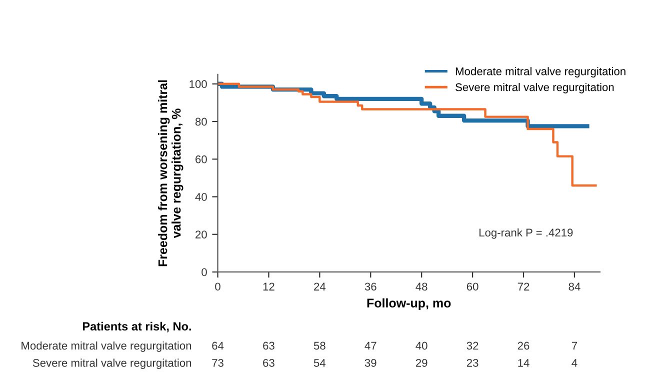  Describe the element at coordinates (524, 363) in the screenshot. I see `text: 14` at that location.